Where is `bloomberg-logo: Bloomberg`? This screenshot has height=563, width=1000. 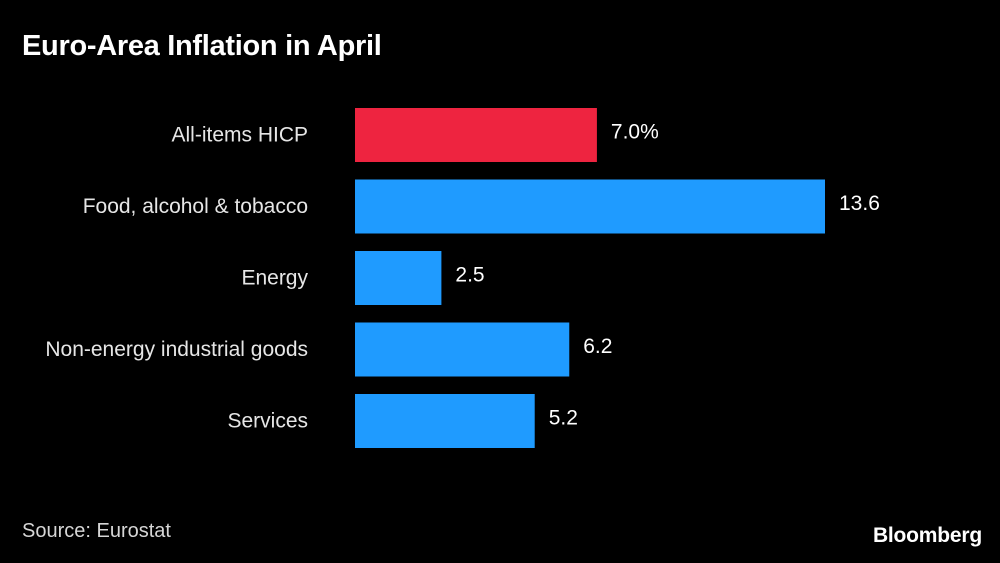
bloomberg-logo: Bloomberg is located at coordinates (927, 535).